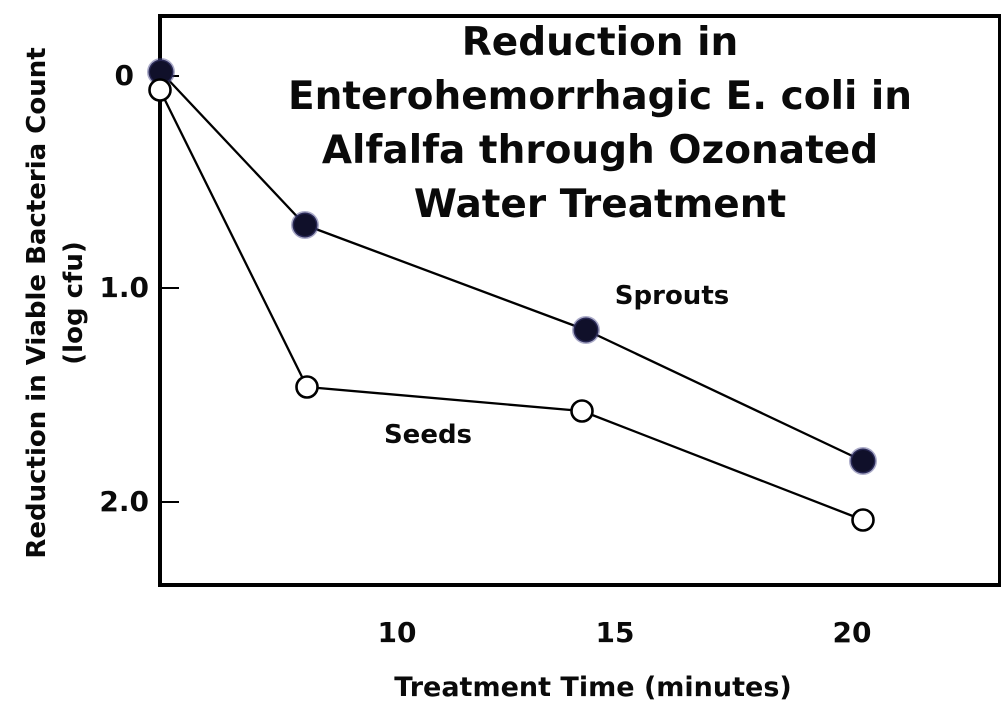  What do you see at coordinates (124, 75) in the screenshot?
I see `y-tick-label: 0` at bounding box center [124, 75].